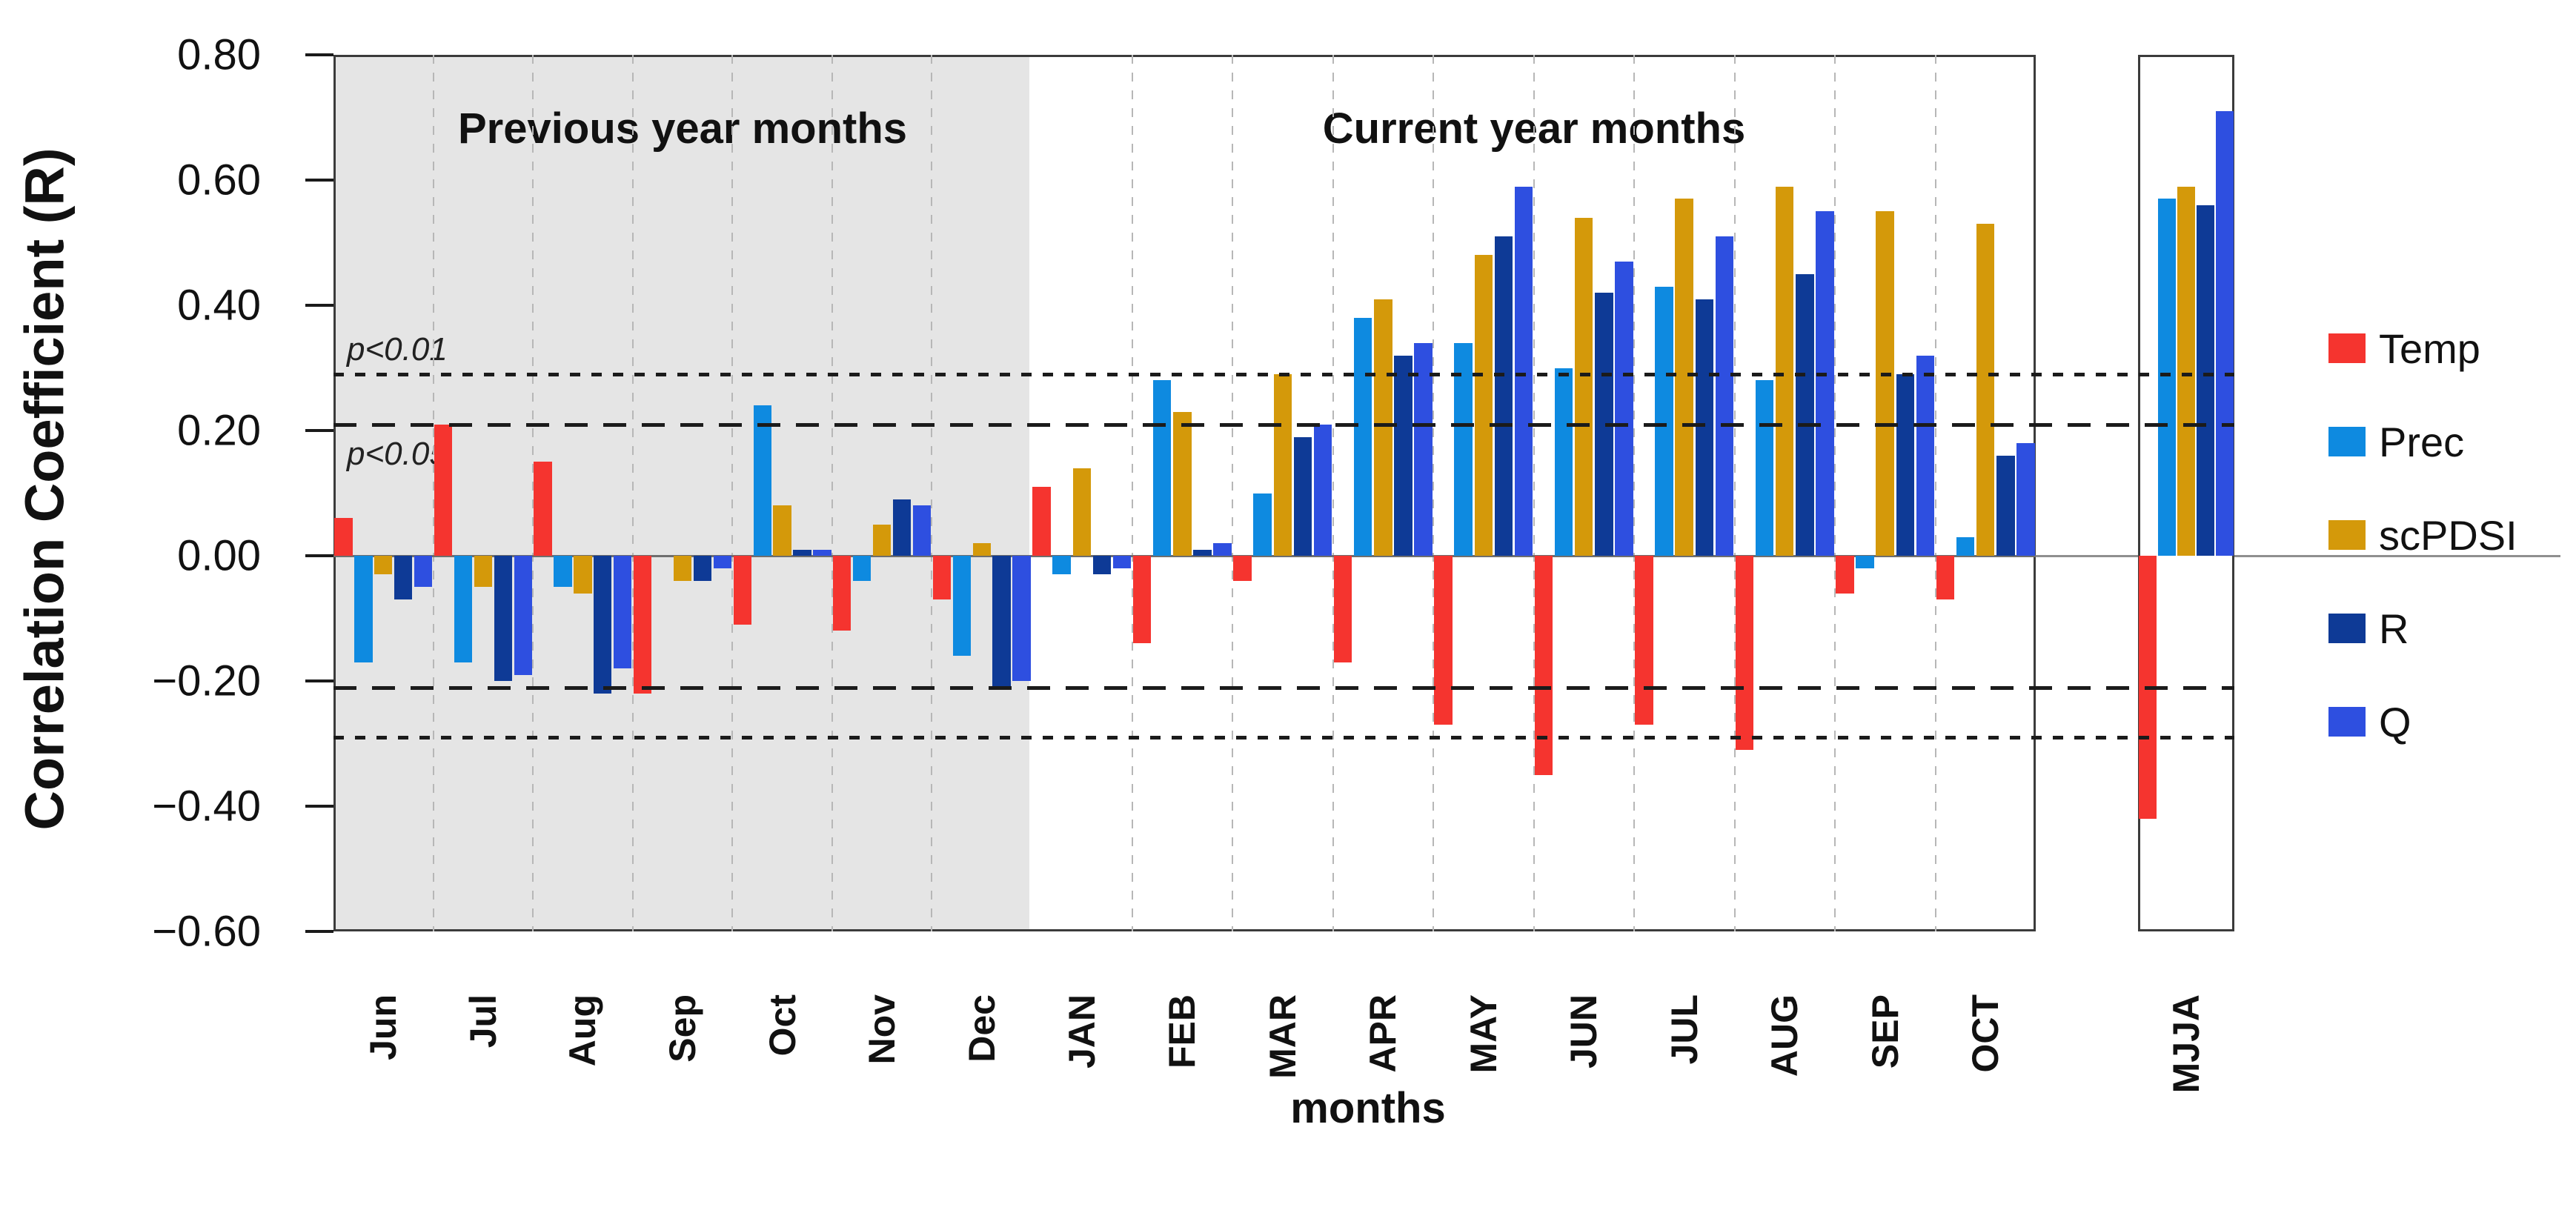  I want to click on x-axis-label-feb: FEB, so click(1182, 1031).